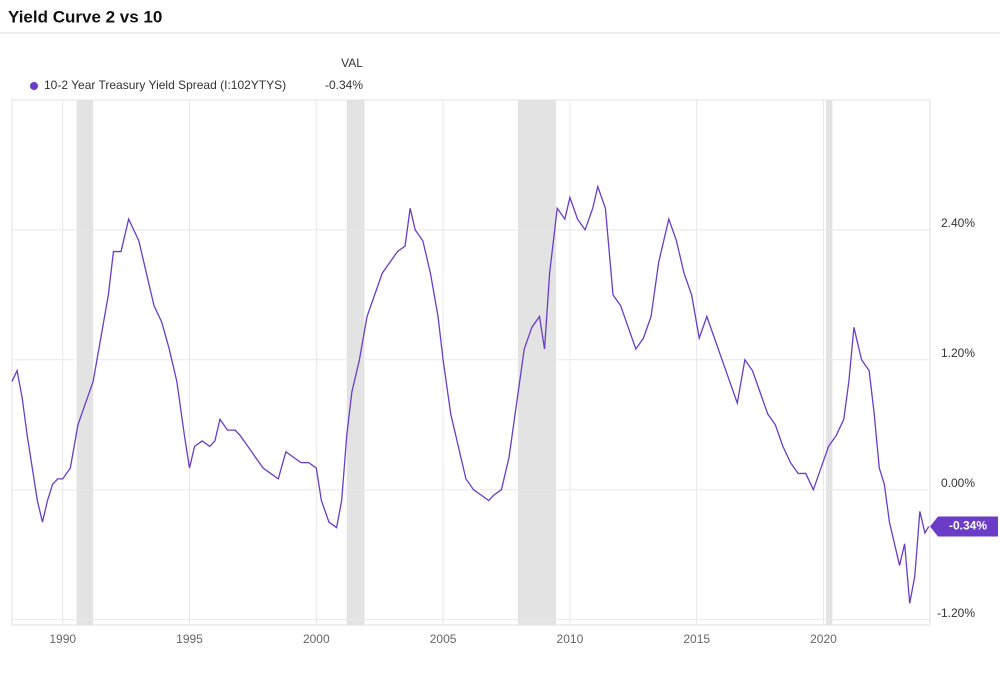 The height and width of the screenshot is (694, 1000). What do you see at coordinates (956, 613) in the screenshot?
I see `y-tick-label: -1.20%` at bounding box center [956, 613].